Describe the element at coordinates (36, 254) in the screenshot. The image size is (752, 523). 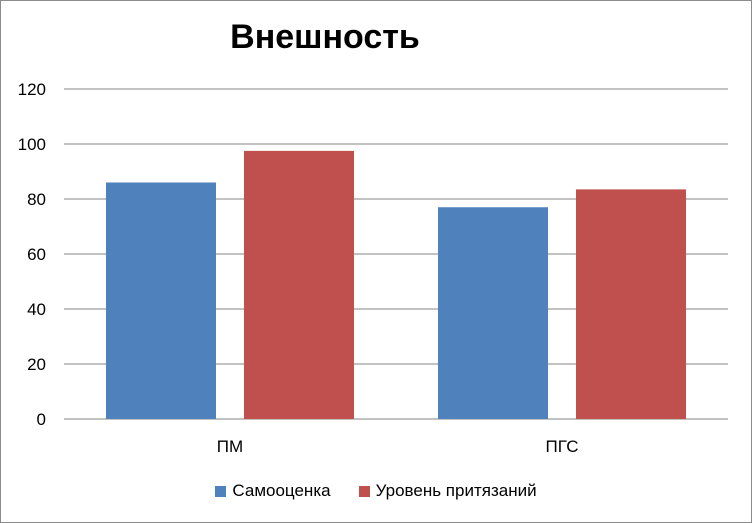
I see `y-tick-label: 60` at that location.